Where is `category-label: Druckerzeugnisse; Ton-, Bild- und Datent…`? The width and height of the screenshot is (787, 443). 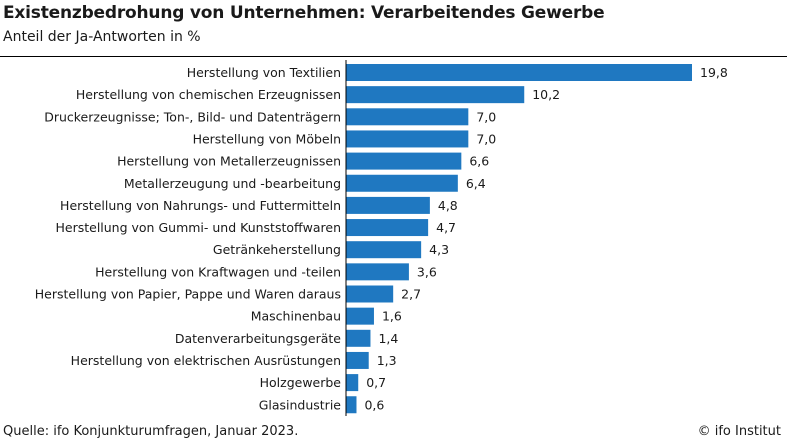
category-label: Druckerzeugnisse; Ton-, Bild- und Datent… is located at coordinates (192, 116).